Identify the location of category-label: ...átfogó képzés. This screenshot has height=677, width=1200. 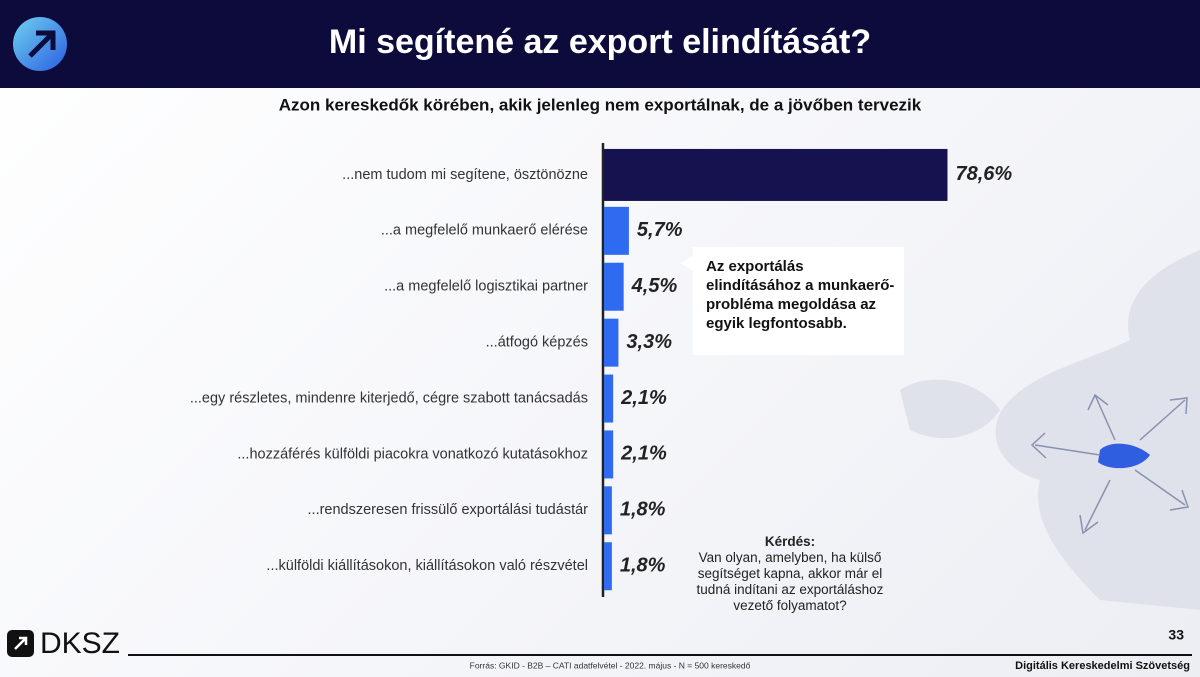
(537, 342).